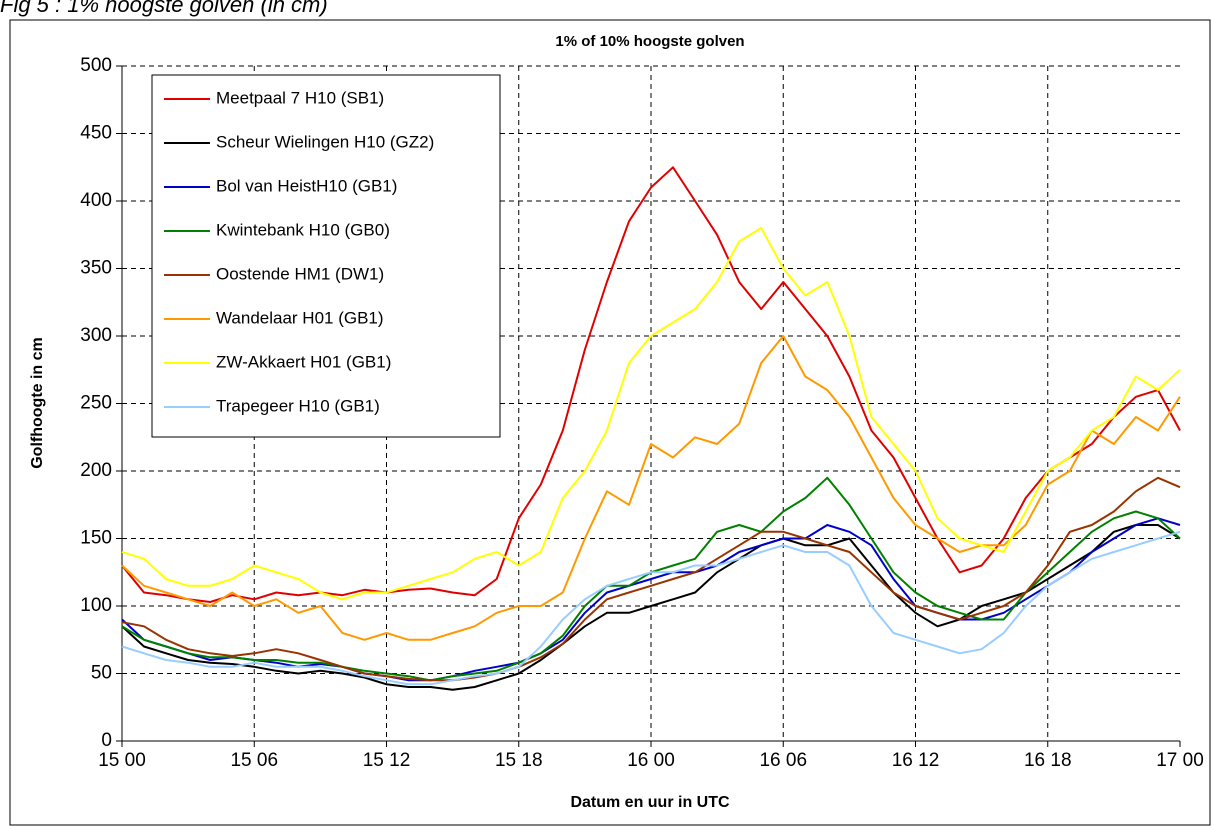 This screenshot has height=826, width=1213. I want to click on chart-title: 1% of 10% hoogste golven, so click(649, 41).